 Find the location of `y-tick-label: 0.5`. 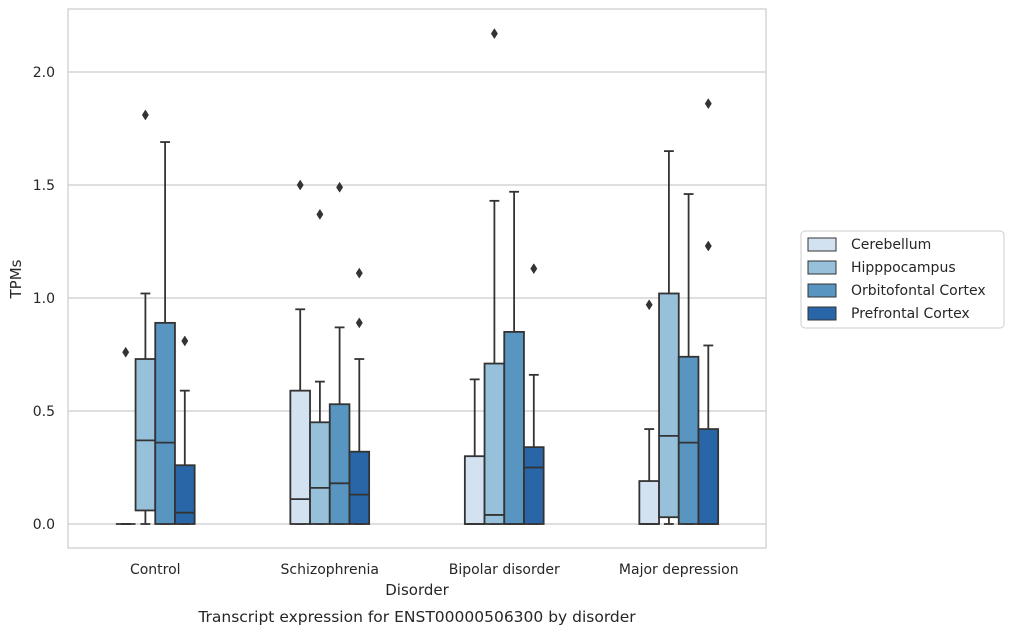

y-tick-label: 0.5 is located at coordinates (44, 412).